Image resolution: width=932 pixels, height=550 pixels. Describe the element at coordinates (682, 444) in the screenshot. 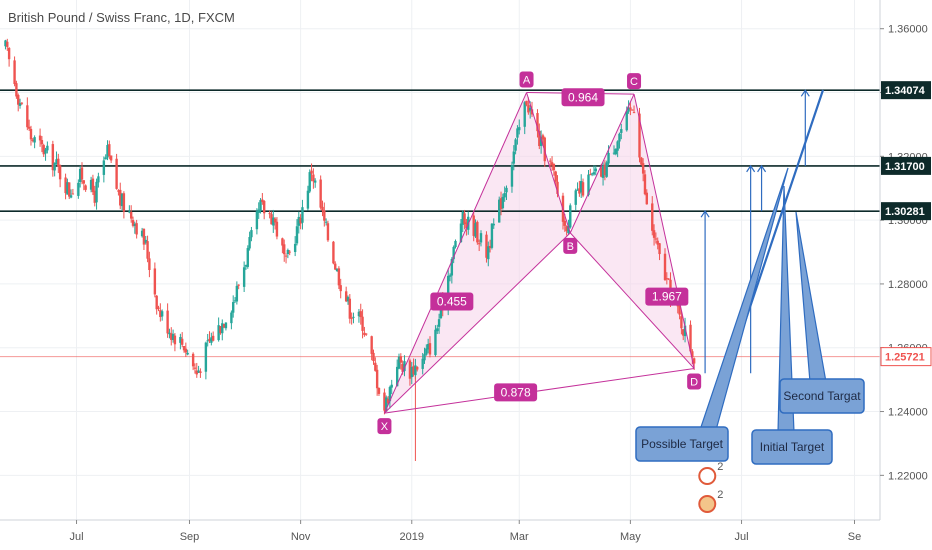

I see `callout-box` at that location.